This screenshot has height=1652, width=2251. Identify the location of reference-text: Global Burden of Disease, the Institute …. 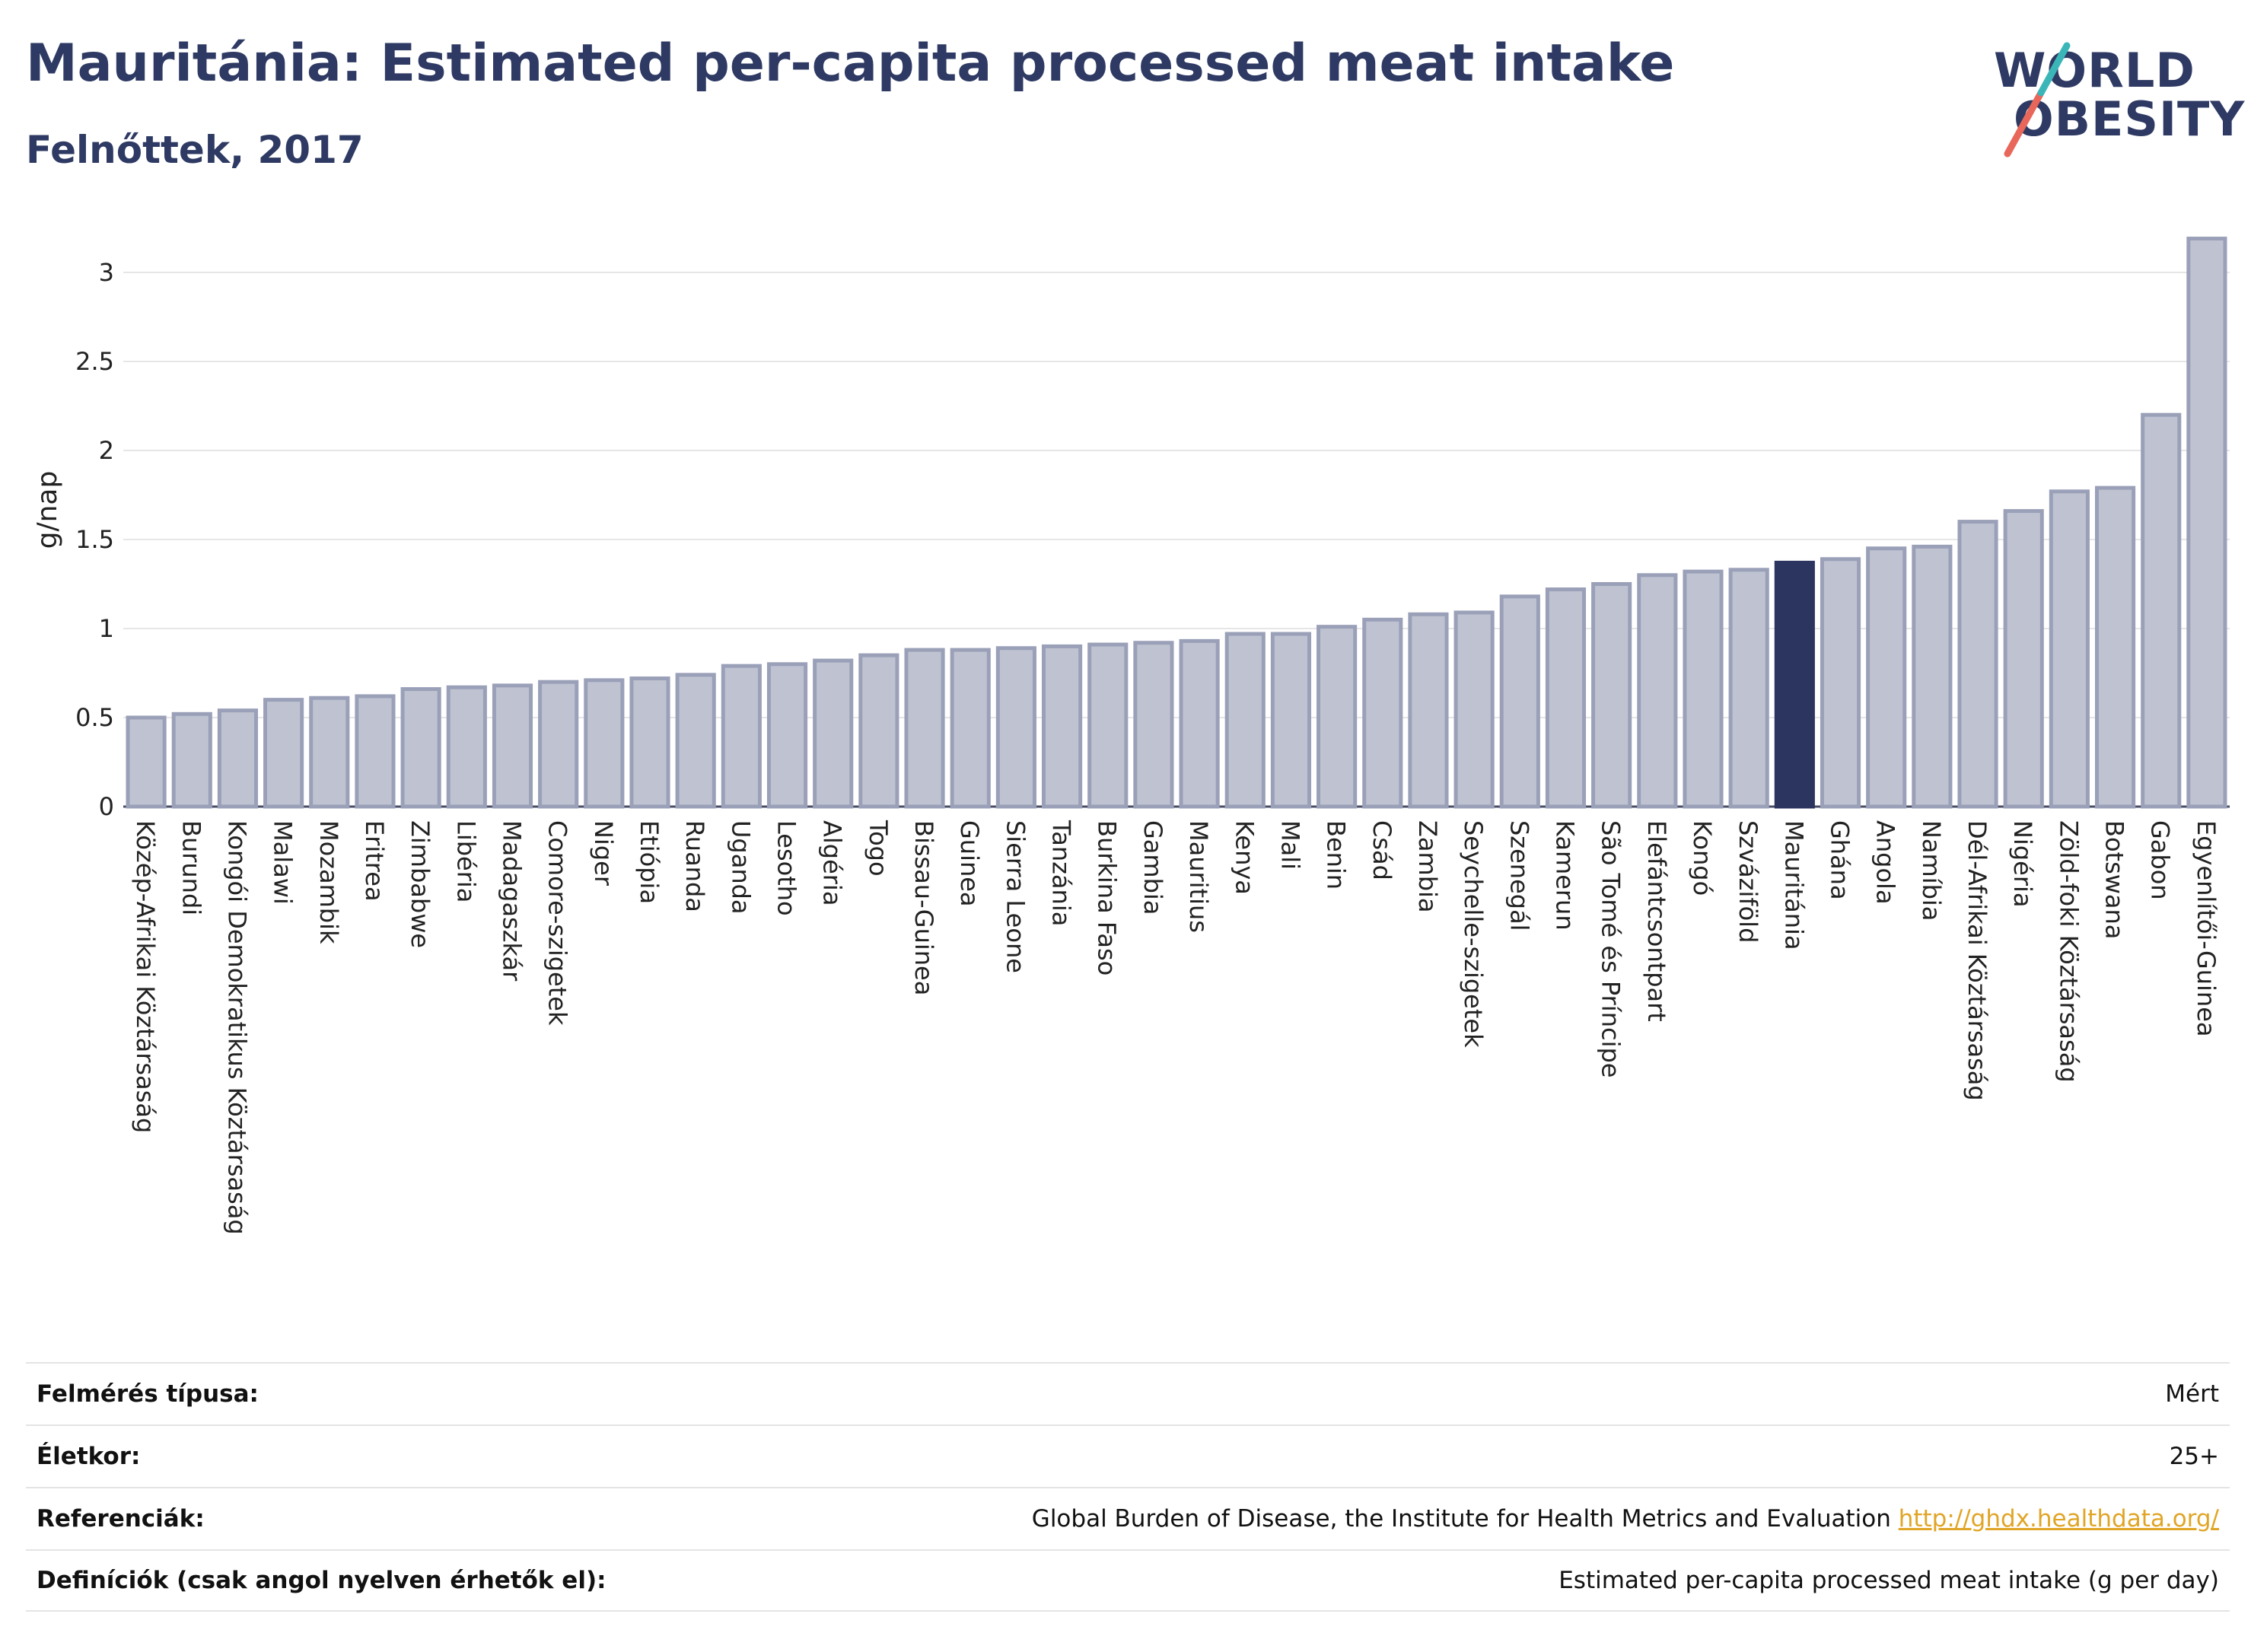
(1461, 1519).